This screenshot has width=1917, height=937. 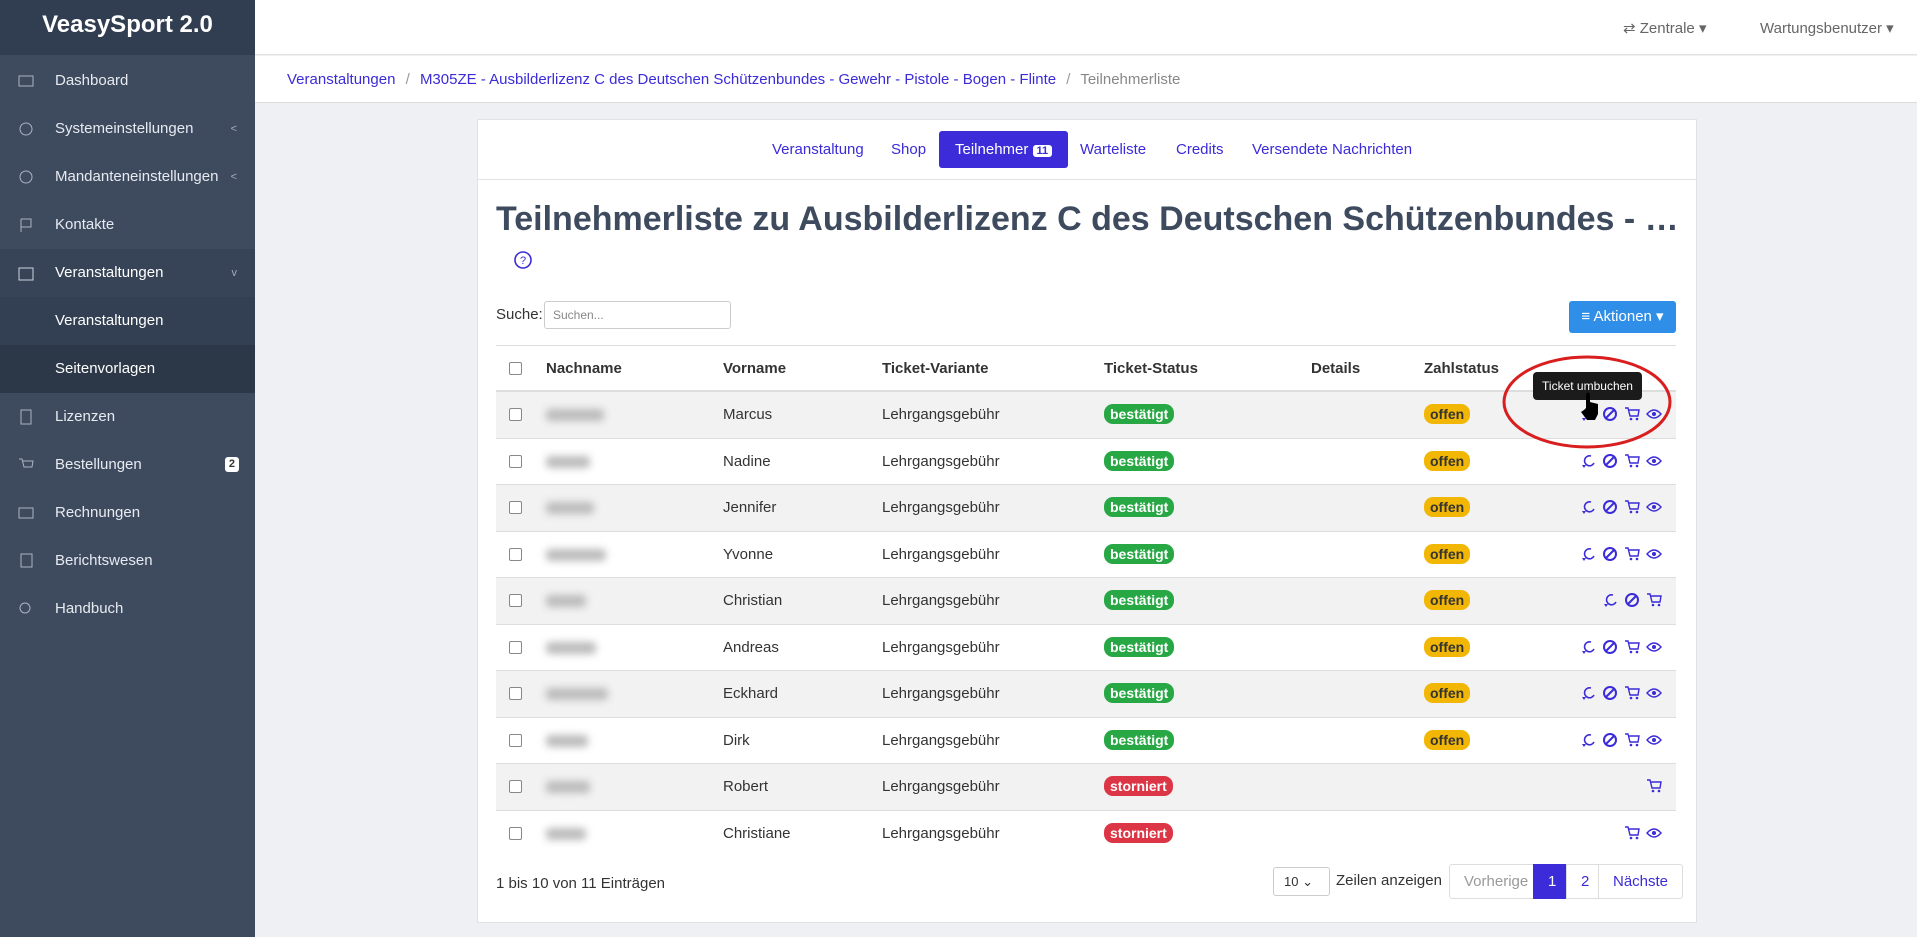 I want to click on annotation-circle, so click(x=1587, y=402).